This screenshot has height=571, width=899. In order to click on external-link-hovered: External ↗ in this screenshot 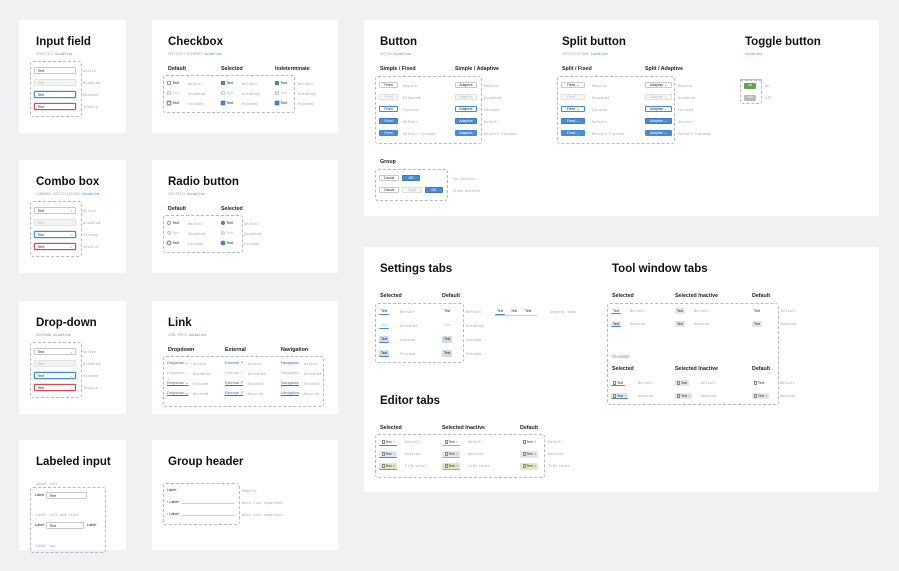, I will do `click(234, 393)`.